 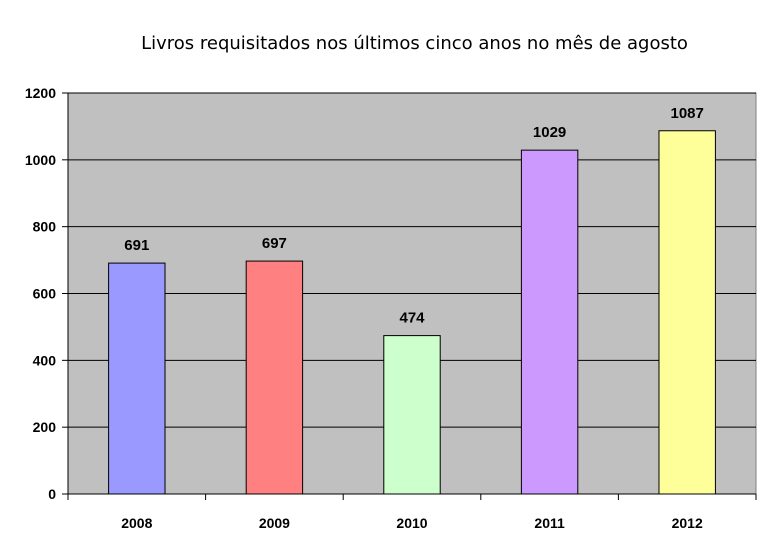 What do you see at coordinates (274, 243) in the screenshot?
I see `data-label-2009: 697` at bounding box center [274, 243].